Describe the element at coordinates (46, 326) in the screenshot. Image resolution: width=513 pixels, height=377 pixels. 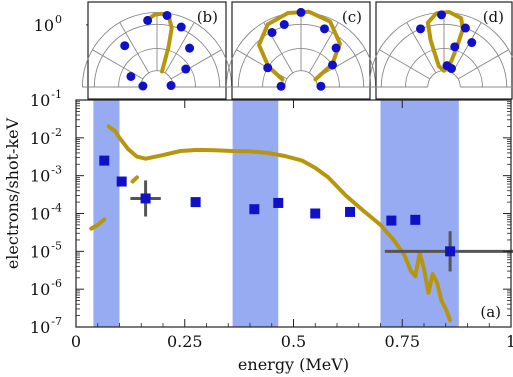
I see `y-tick-label: 10⁻⁷` at that location.